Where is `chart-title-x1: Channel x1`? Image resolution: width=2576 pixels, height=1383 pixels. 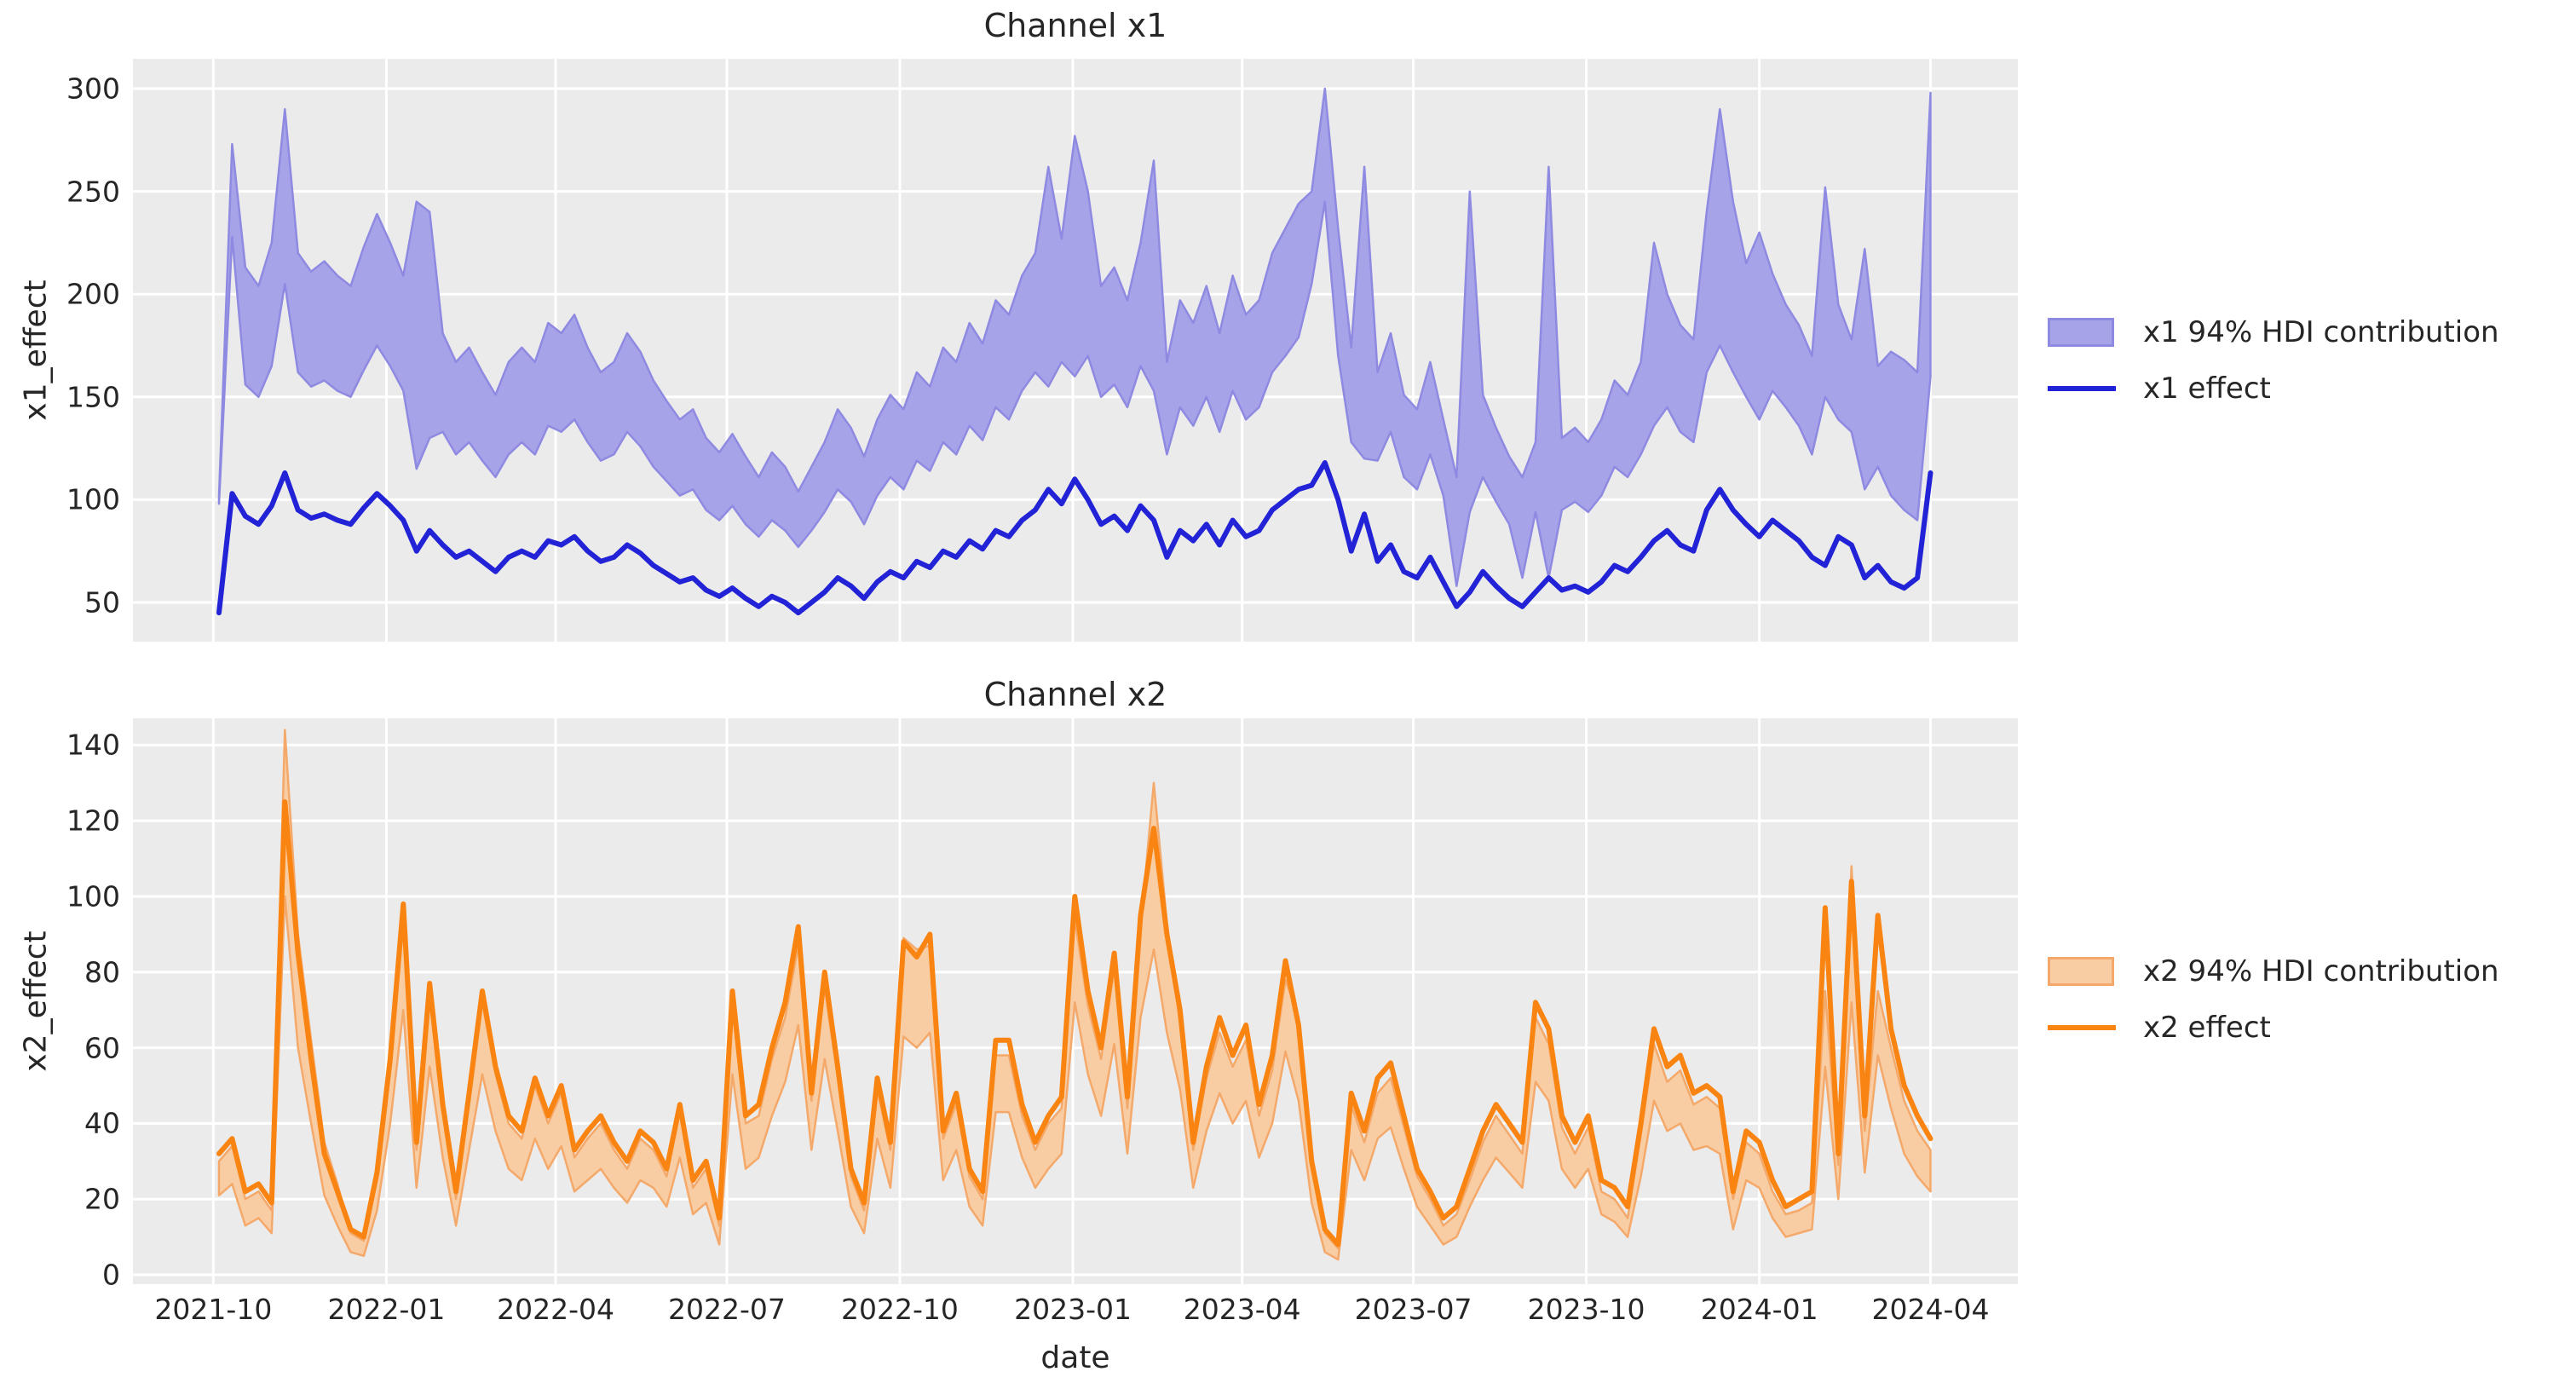 chart-title-x1: Channel x1 is located at coordinates (1075, 25).